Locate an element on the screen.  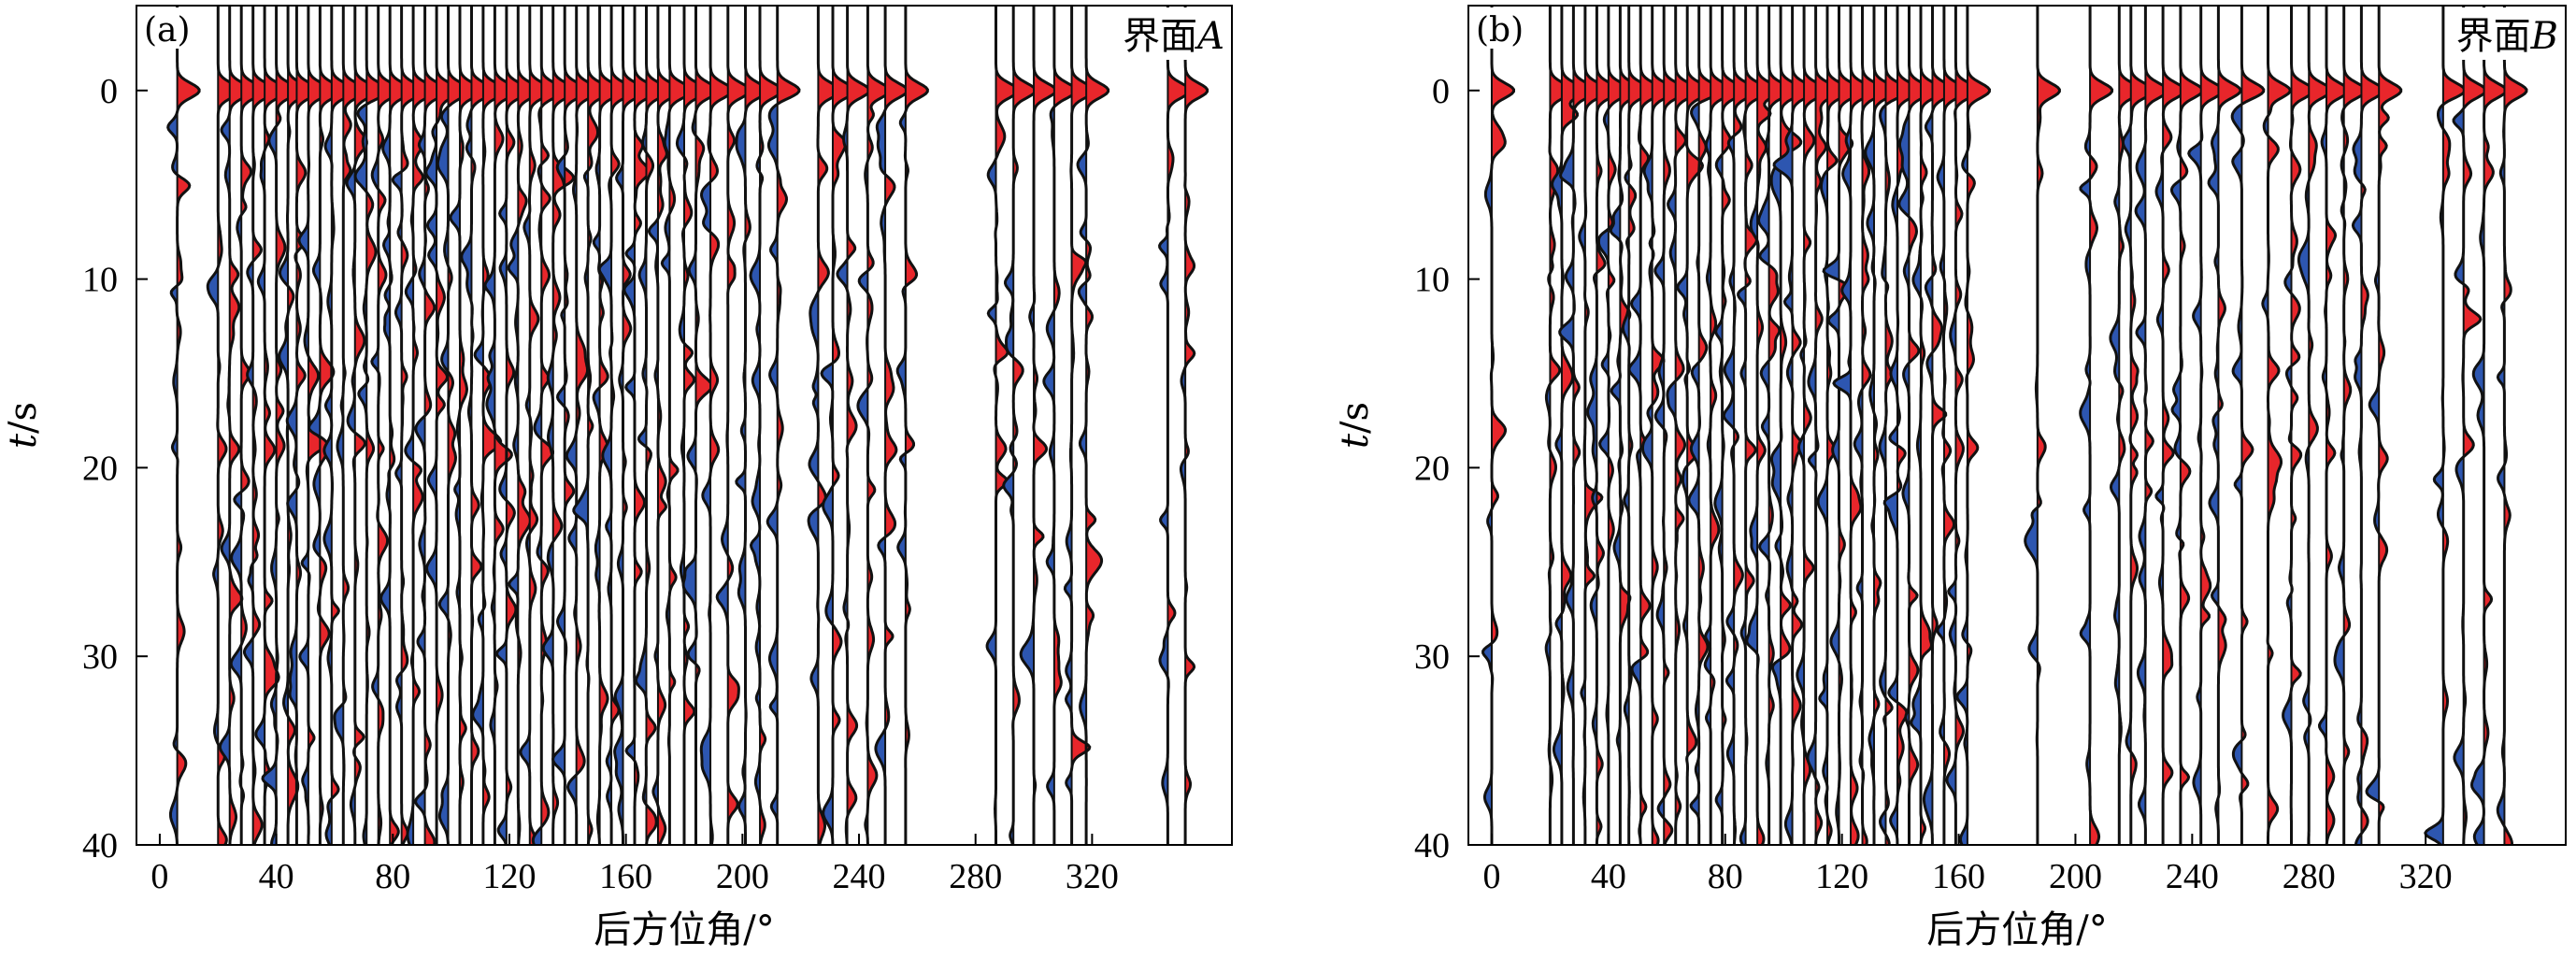
y-tick-label: 0 is located at coordinates (1441, 92).